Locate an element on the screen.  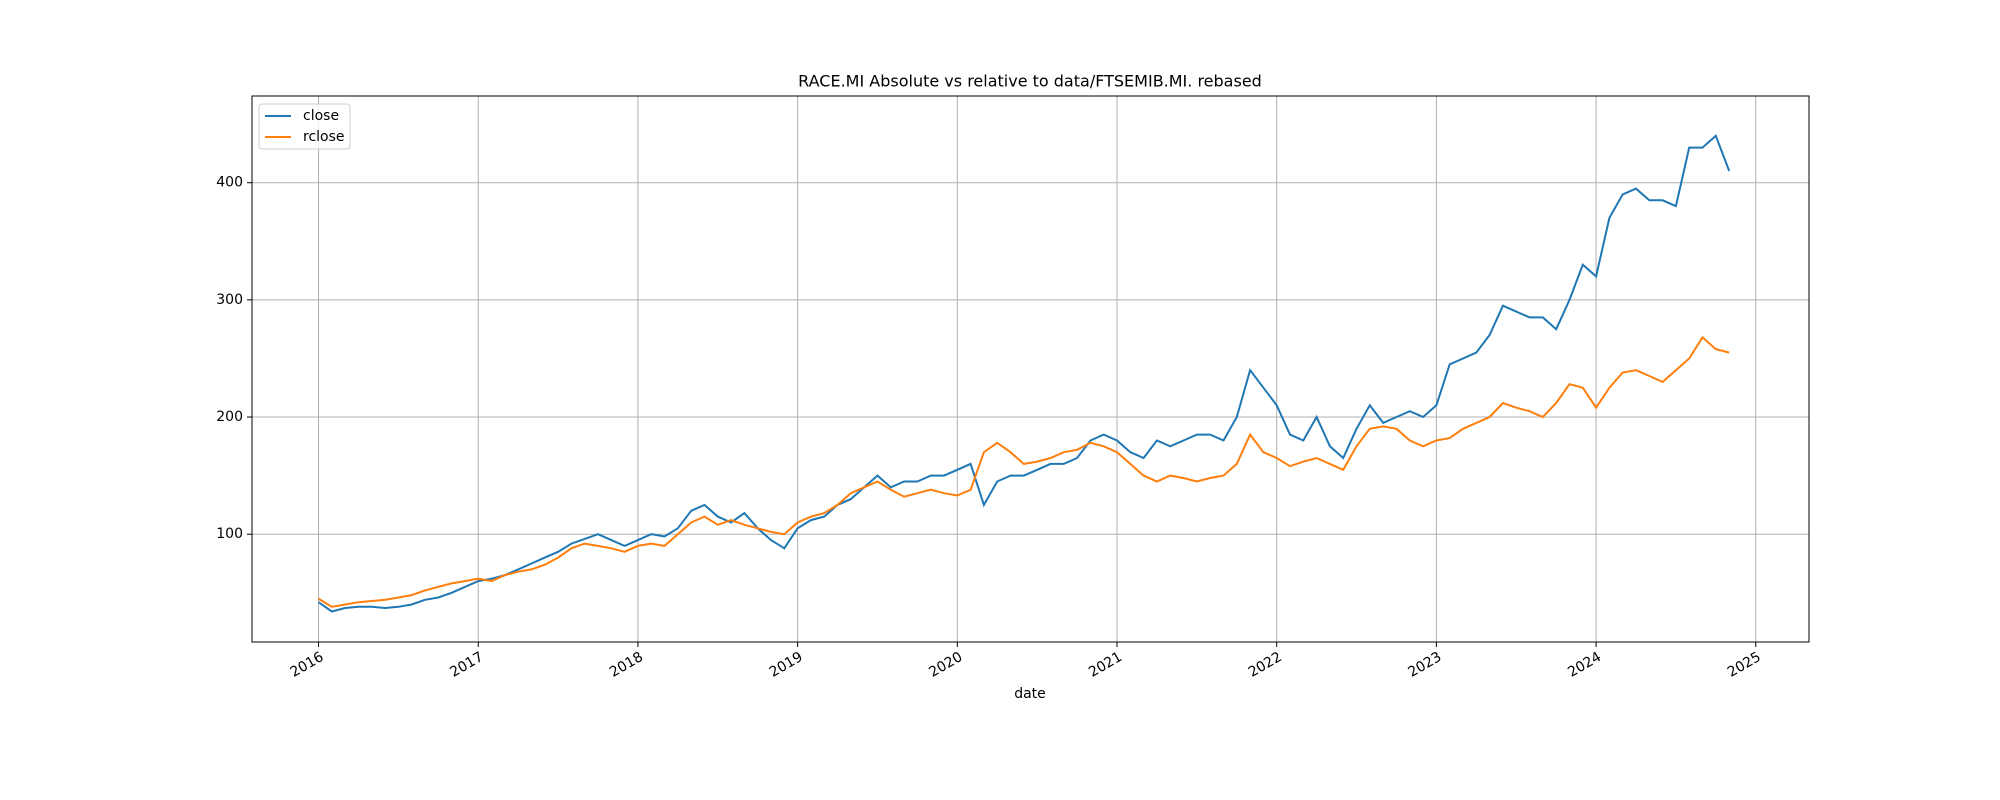
x-axis-label: date is located at coordinates (1030, 694).